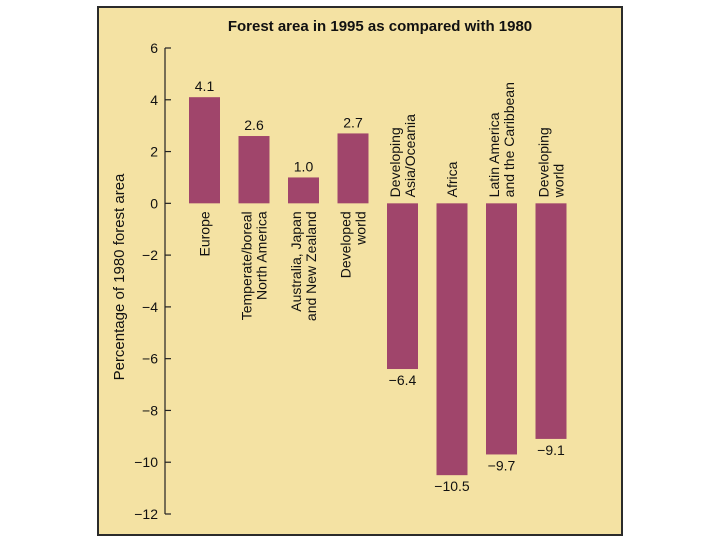 The image size is (720, 540). Describe the element at coordinates (509, 139) in the screenshot. I see `category-label-line: and the Caribbean` at that location.